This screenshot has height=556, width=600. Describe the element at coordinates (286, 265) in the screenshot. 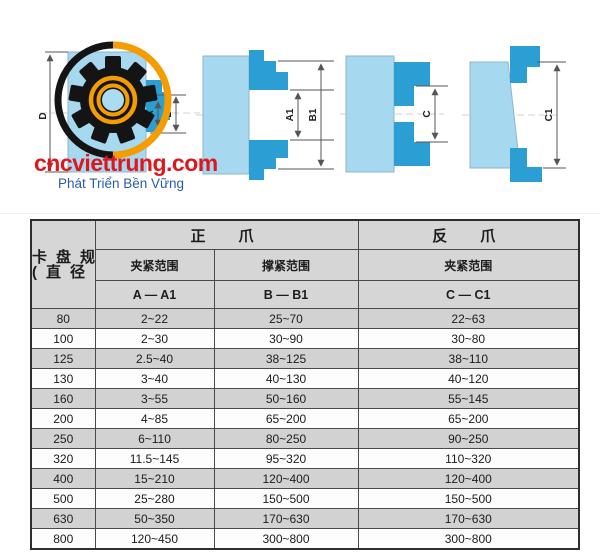

I see `sub-header-expanding: 撑紧范围` at that location.